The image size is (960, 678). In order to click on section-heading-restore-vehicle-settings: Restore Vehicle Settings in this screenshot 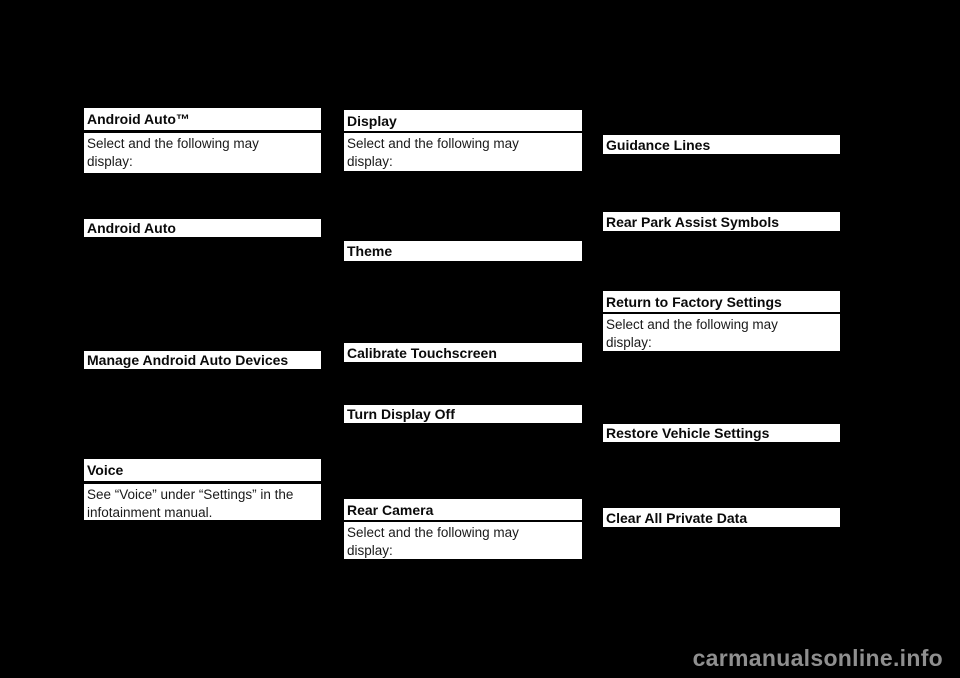, I will do `click(721, 433)`.